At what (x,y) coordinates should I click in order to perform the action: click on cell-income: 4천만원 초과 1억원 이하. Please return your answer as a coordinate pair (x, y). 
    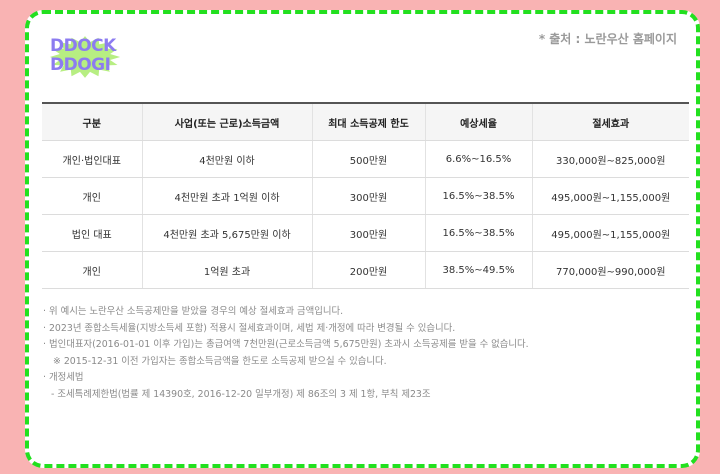
    Looking at the image, I should click on (227, 196).